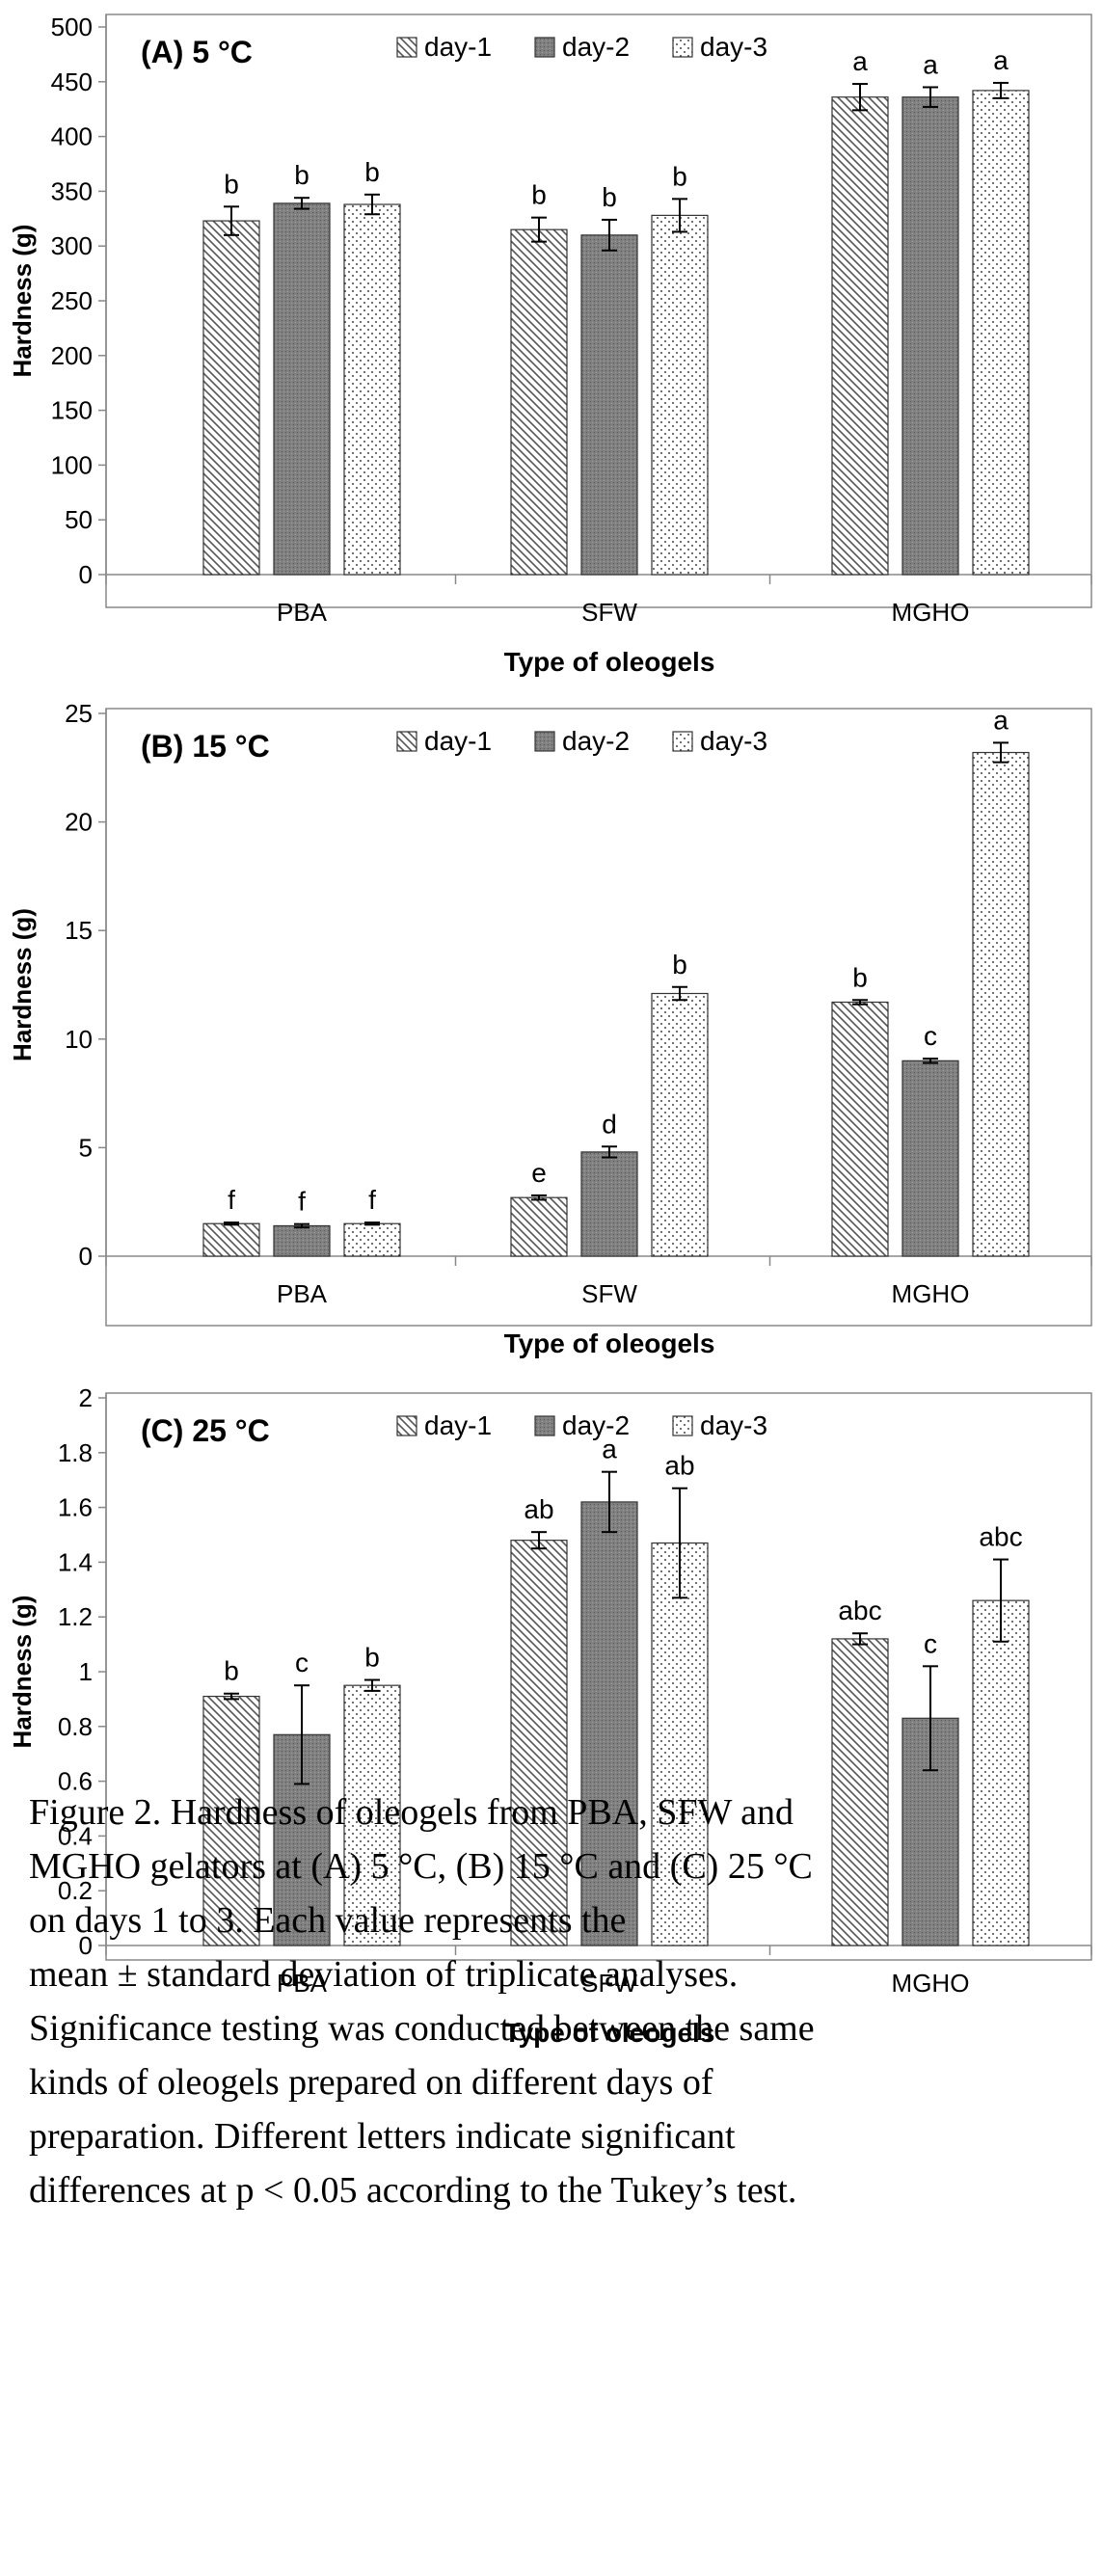  What do you see at coordinates (72, 465) in the screenshot?
I see `y-tick-label: 100` at bounding box center [72, 465].